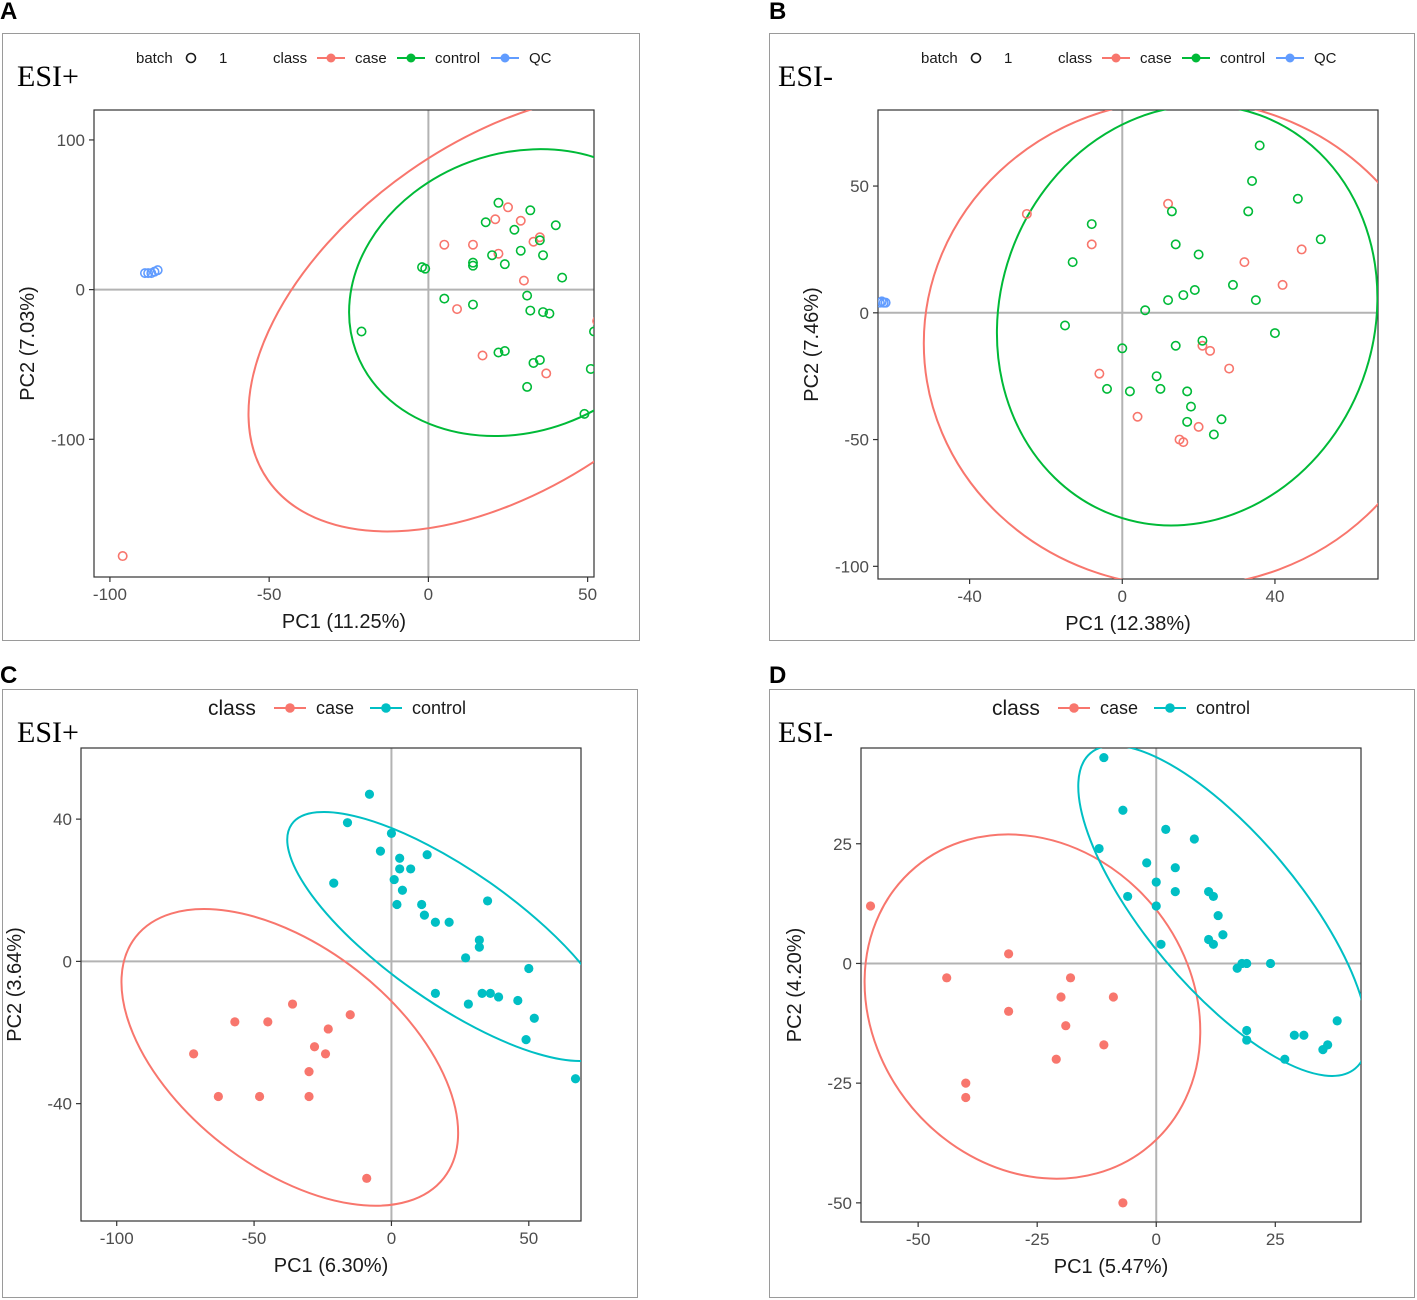  What do you see at coordinates (15, 984) in the screenshot?
I see `y-axis-title: PC2 (3.64%)` at bounding box center [15, 984].